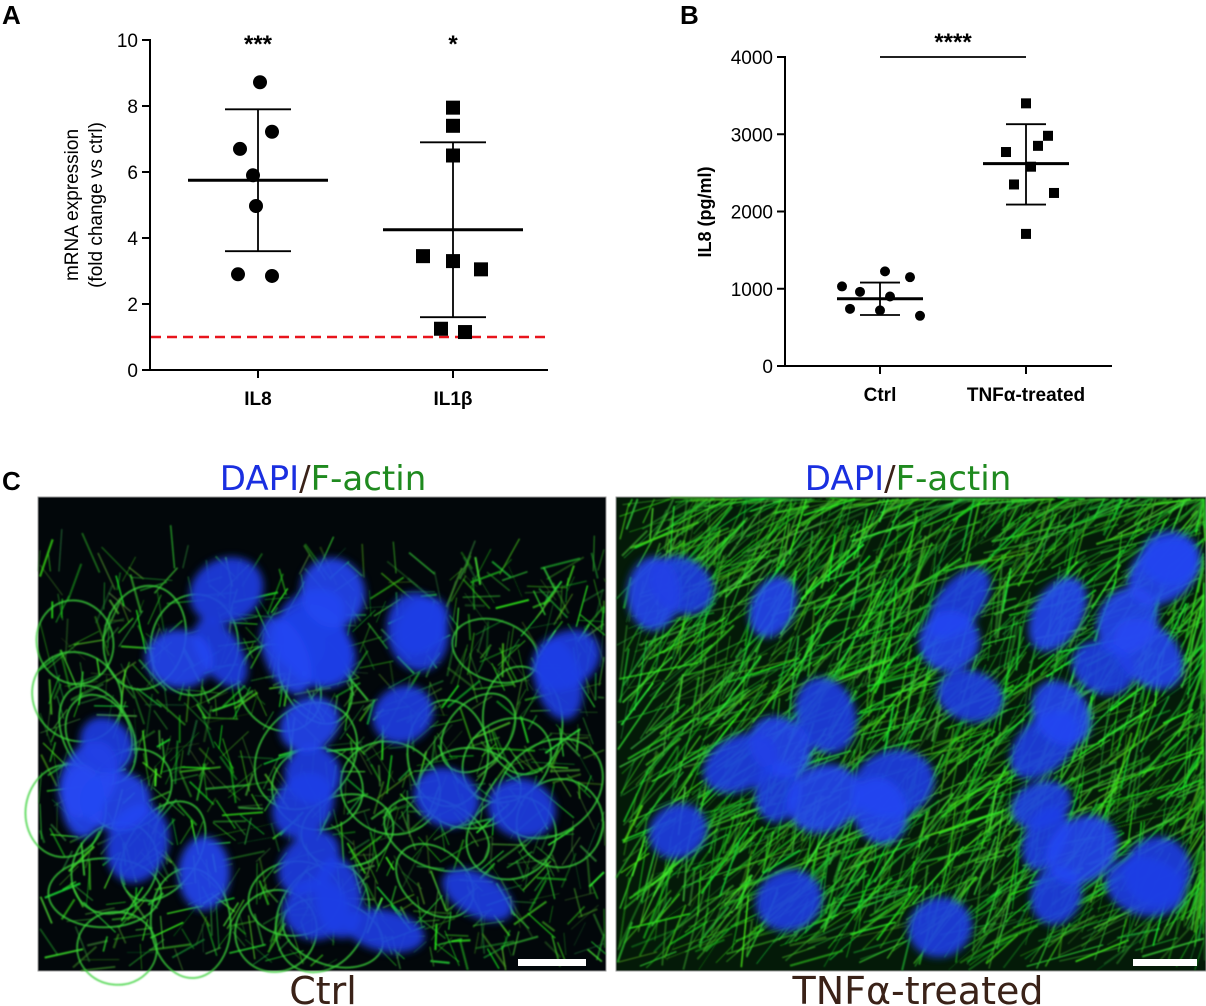  I want to click on micrograph-1-stain-title: DAPI/F-actin, so click(323, 479).